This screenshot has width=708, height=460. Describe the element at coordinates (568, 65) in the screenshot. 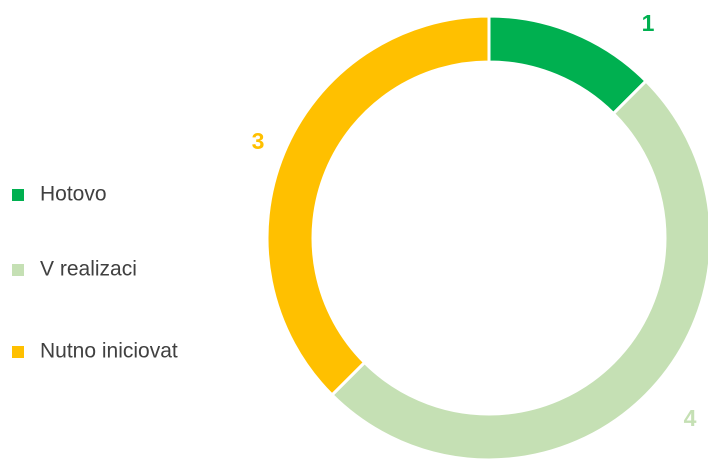

I see `donut-segment` at that location.